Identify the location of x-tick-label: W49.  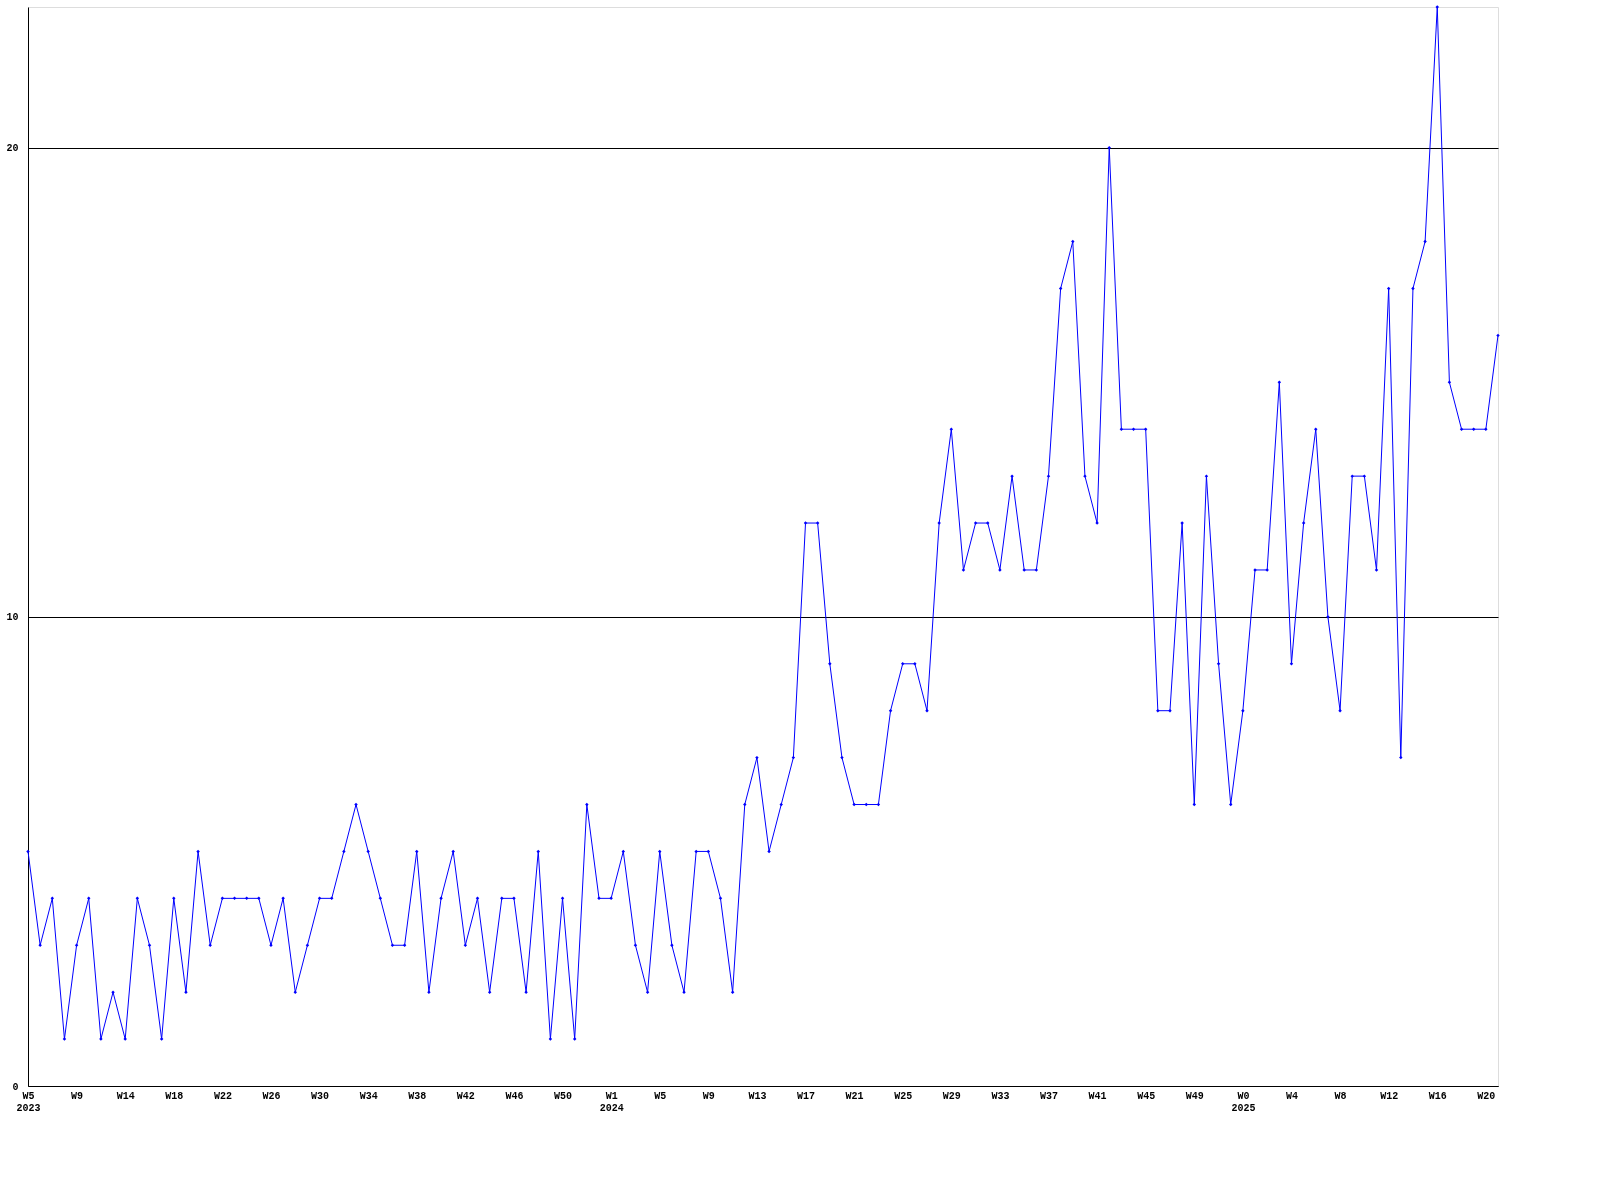
(1194, 1096).